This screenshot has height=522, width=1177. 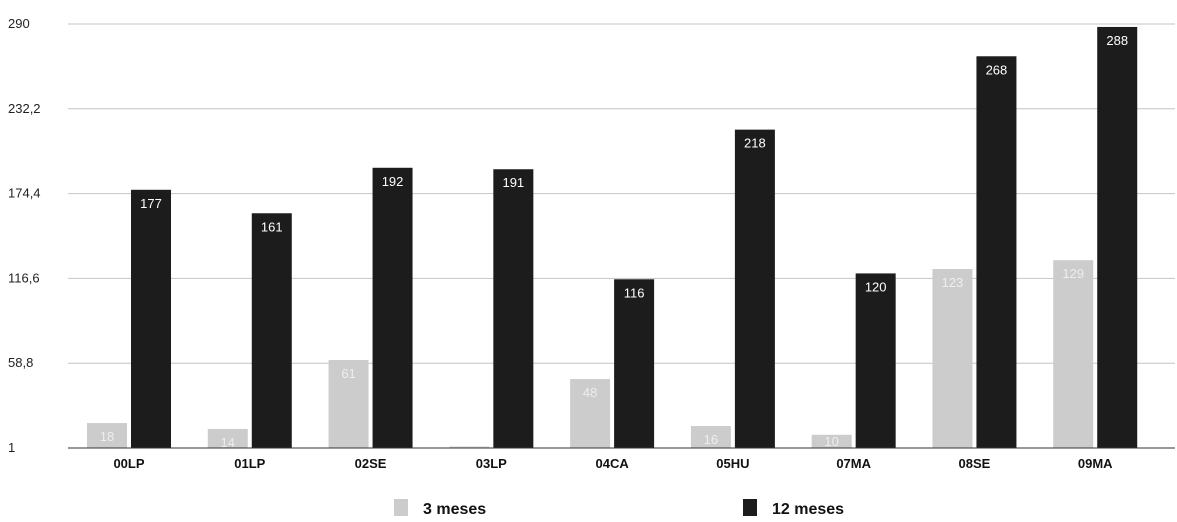 I want to click on legend-label: 3 meses, so click(x=454, y=509).